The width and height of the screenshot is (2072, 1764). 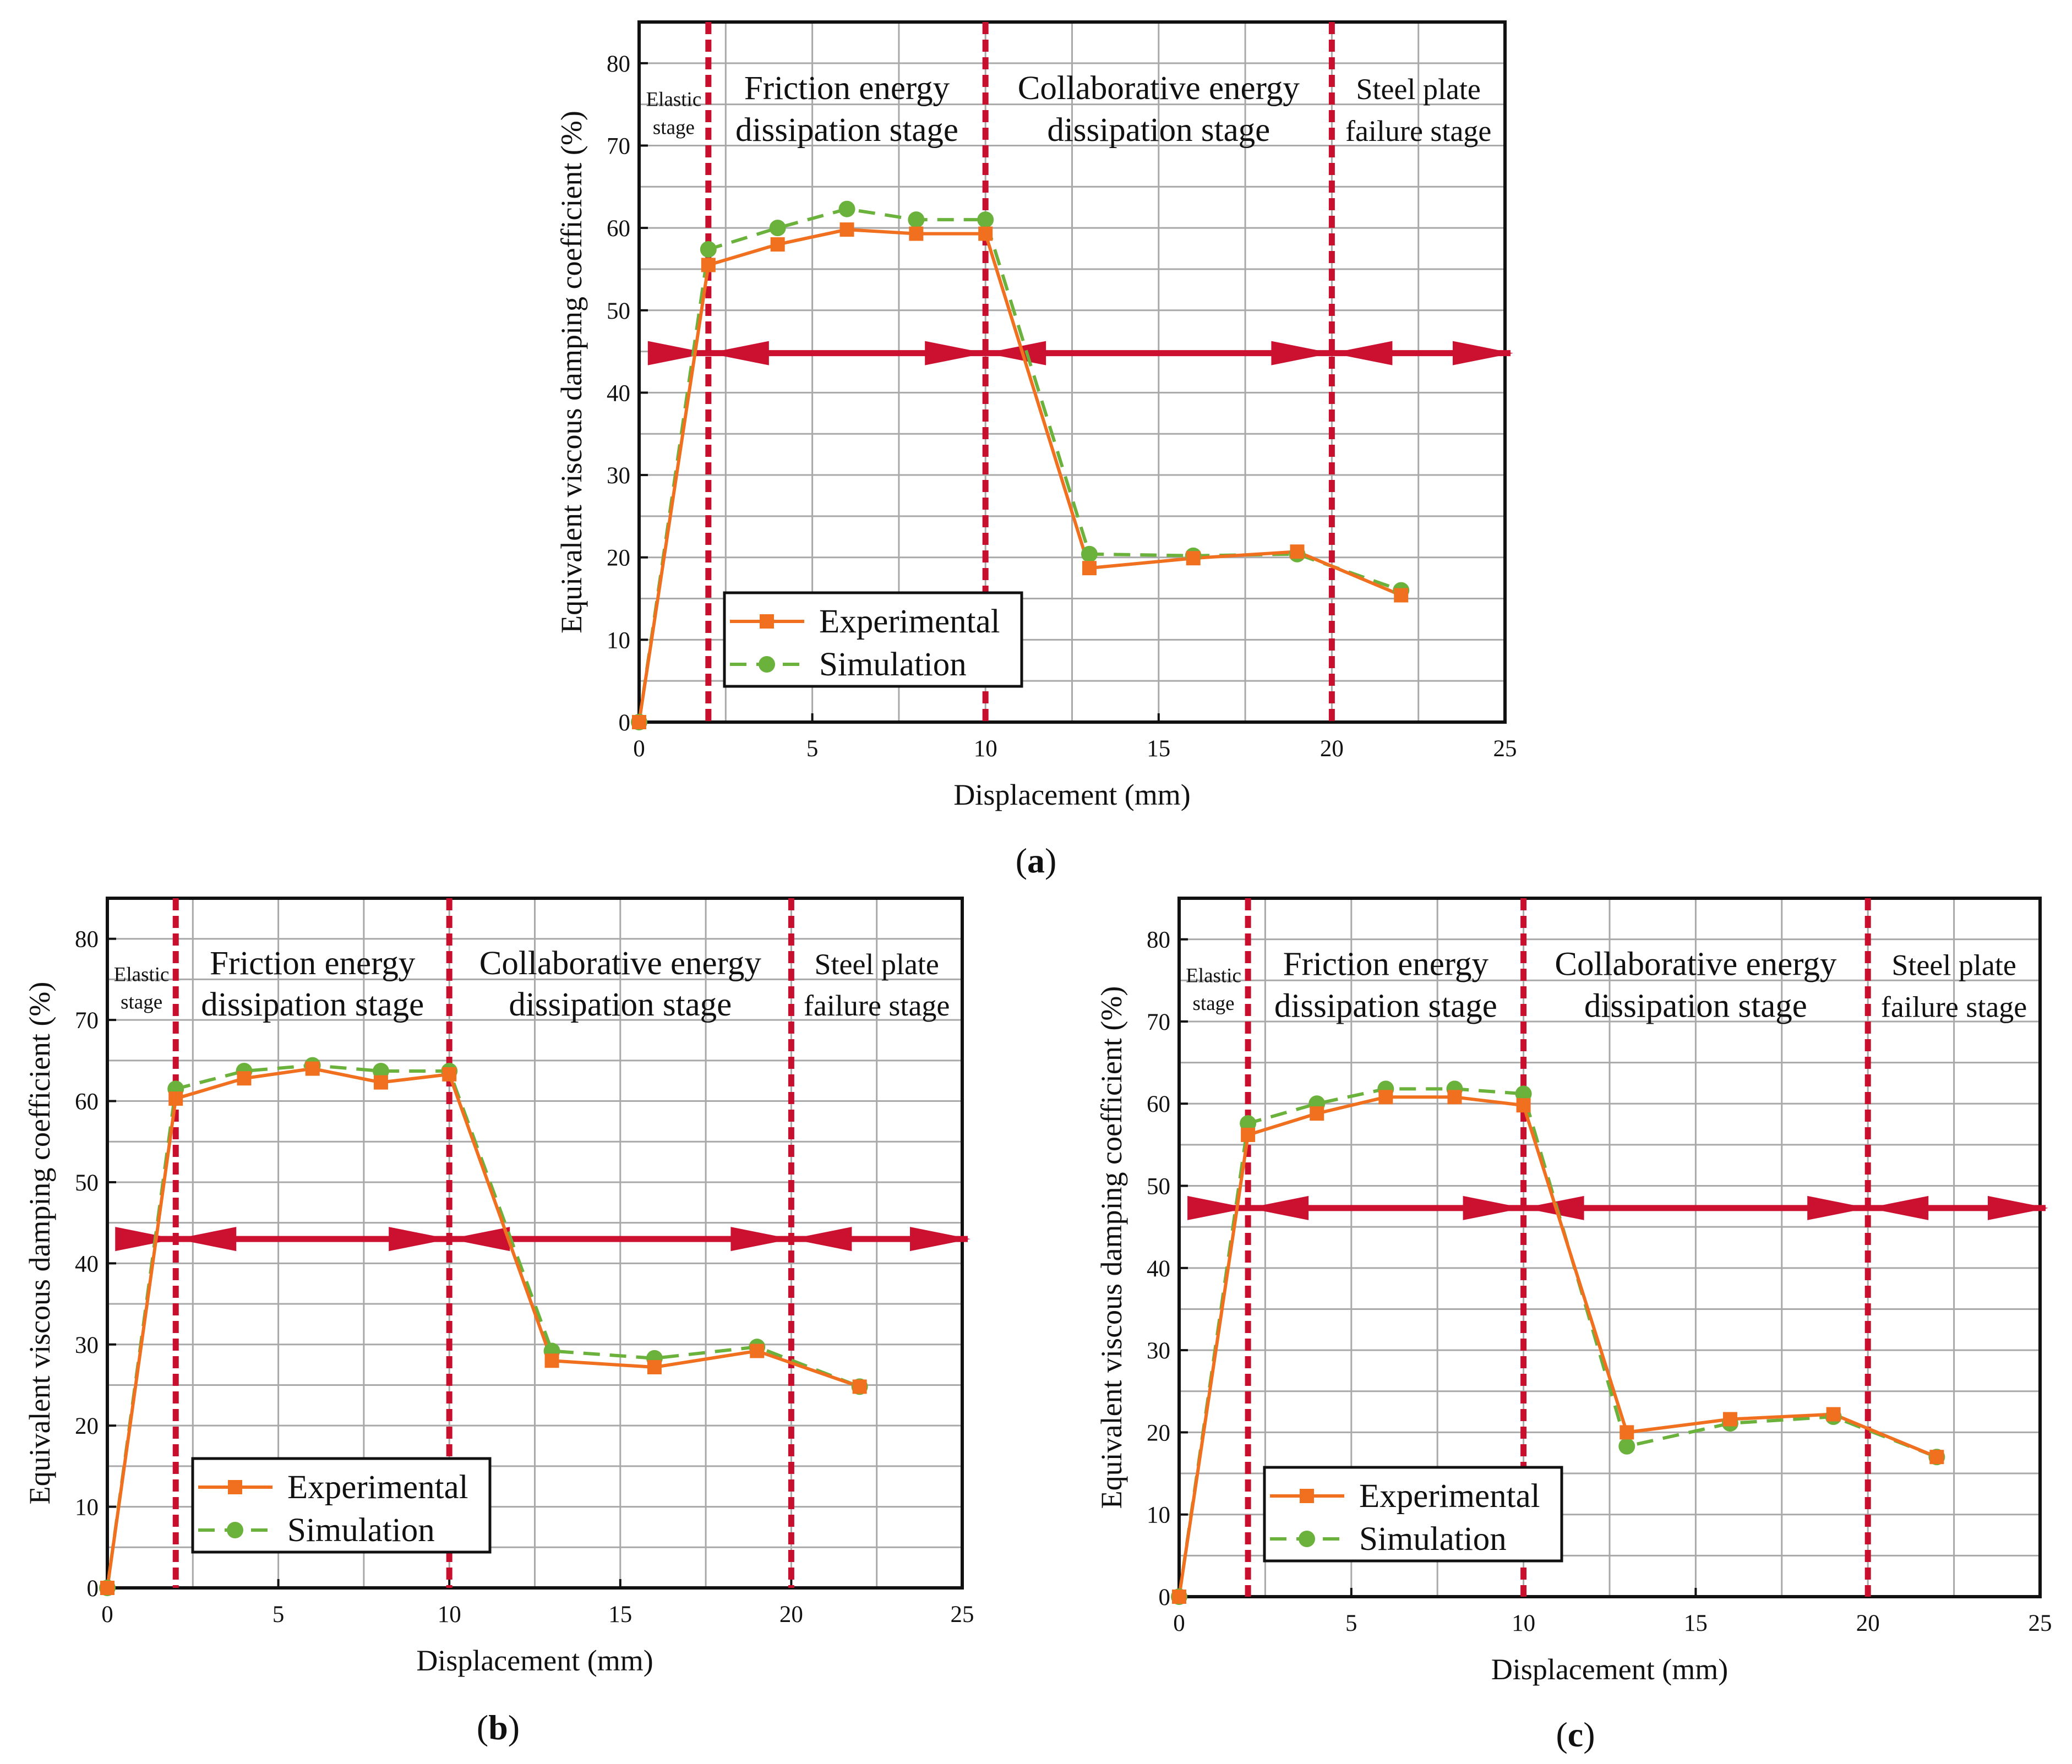 What do you see at coordinates (873, 639) in the screenshot?
I see `legend-box` at bounding box center [873, 639].